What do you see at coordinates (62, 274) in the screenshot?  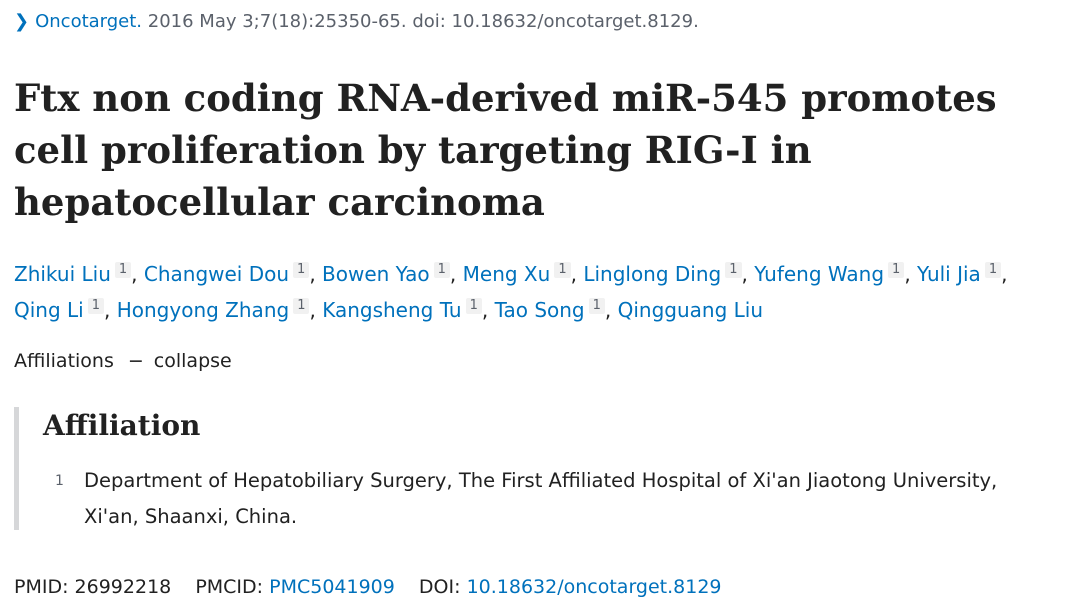 I see `author-link: Zhikui Liu` at bounding box center [62, 274].